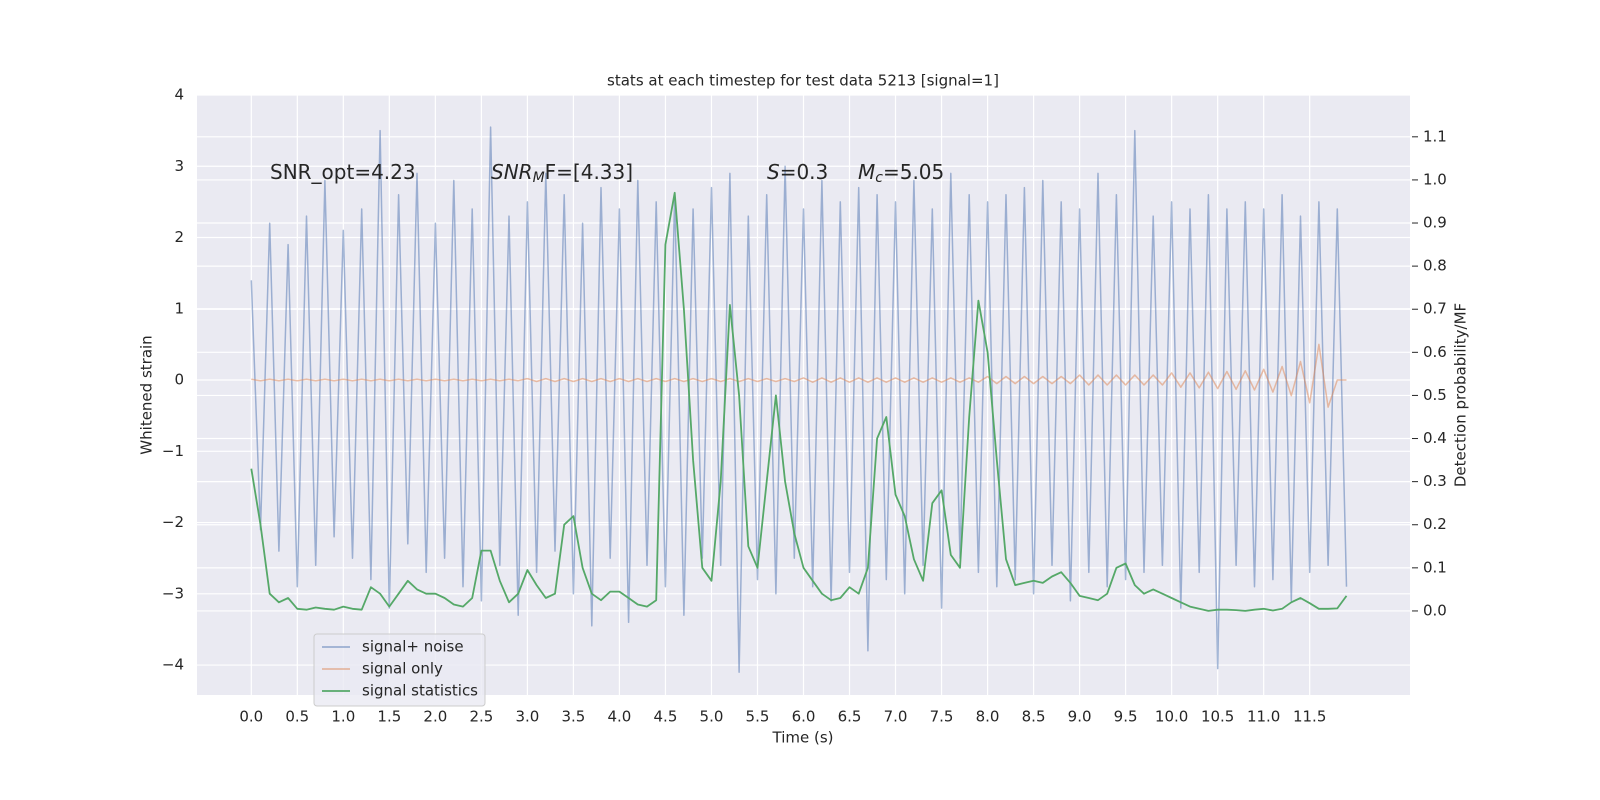  Describe the element at coordinates (988, 717) in the screenshot. I see `x-tick-label: 8.0` at that location.